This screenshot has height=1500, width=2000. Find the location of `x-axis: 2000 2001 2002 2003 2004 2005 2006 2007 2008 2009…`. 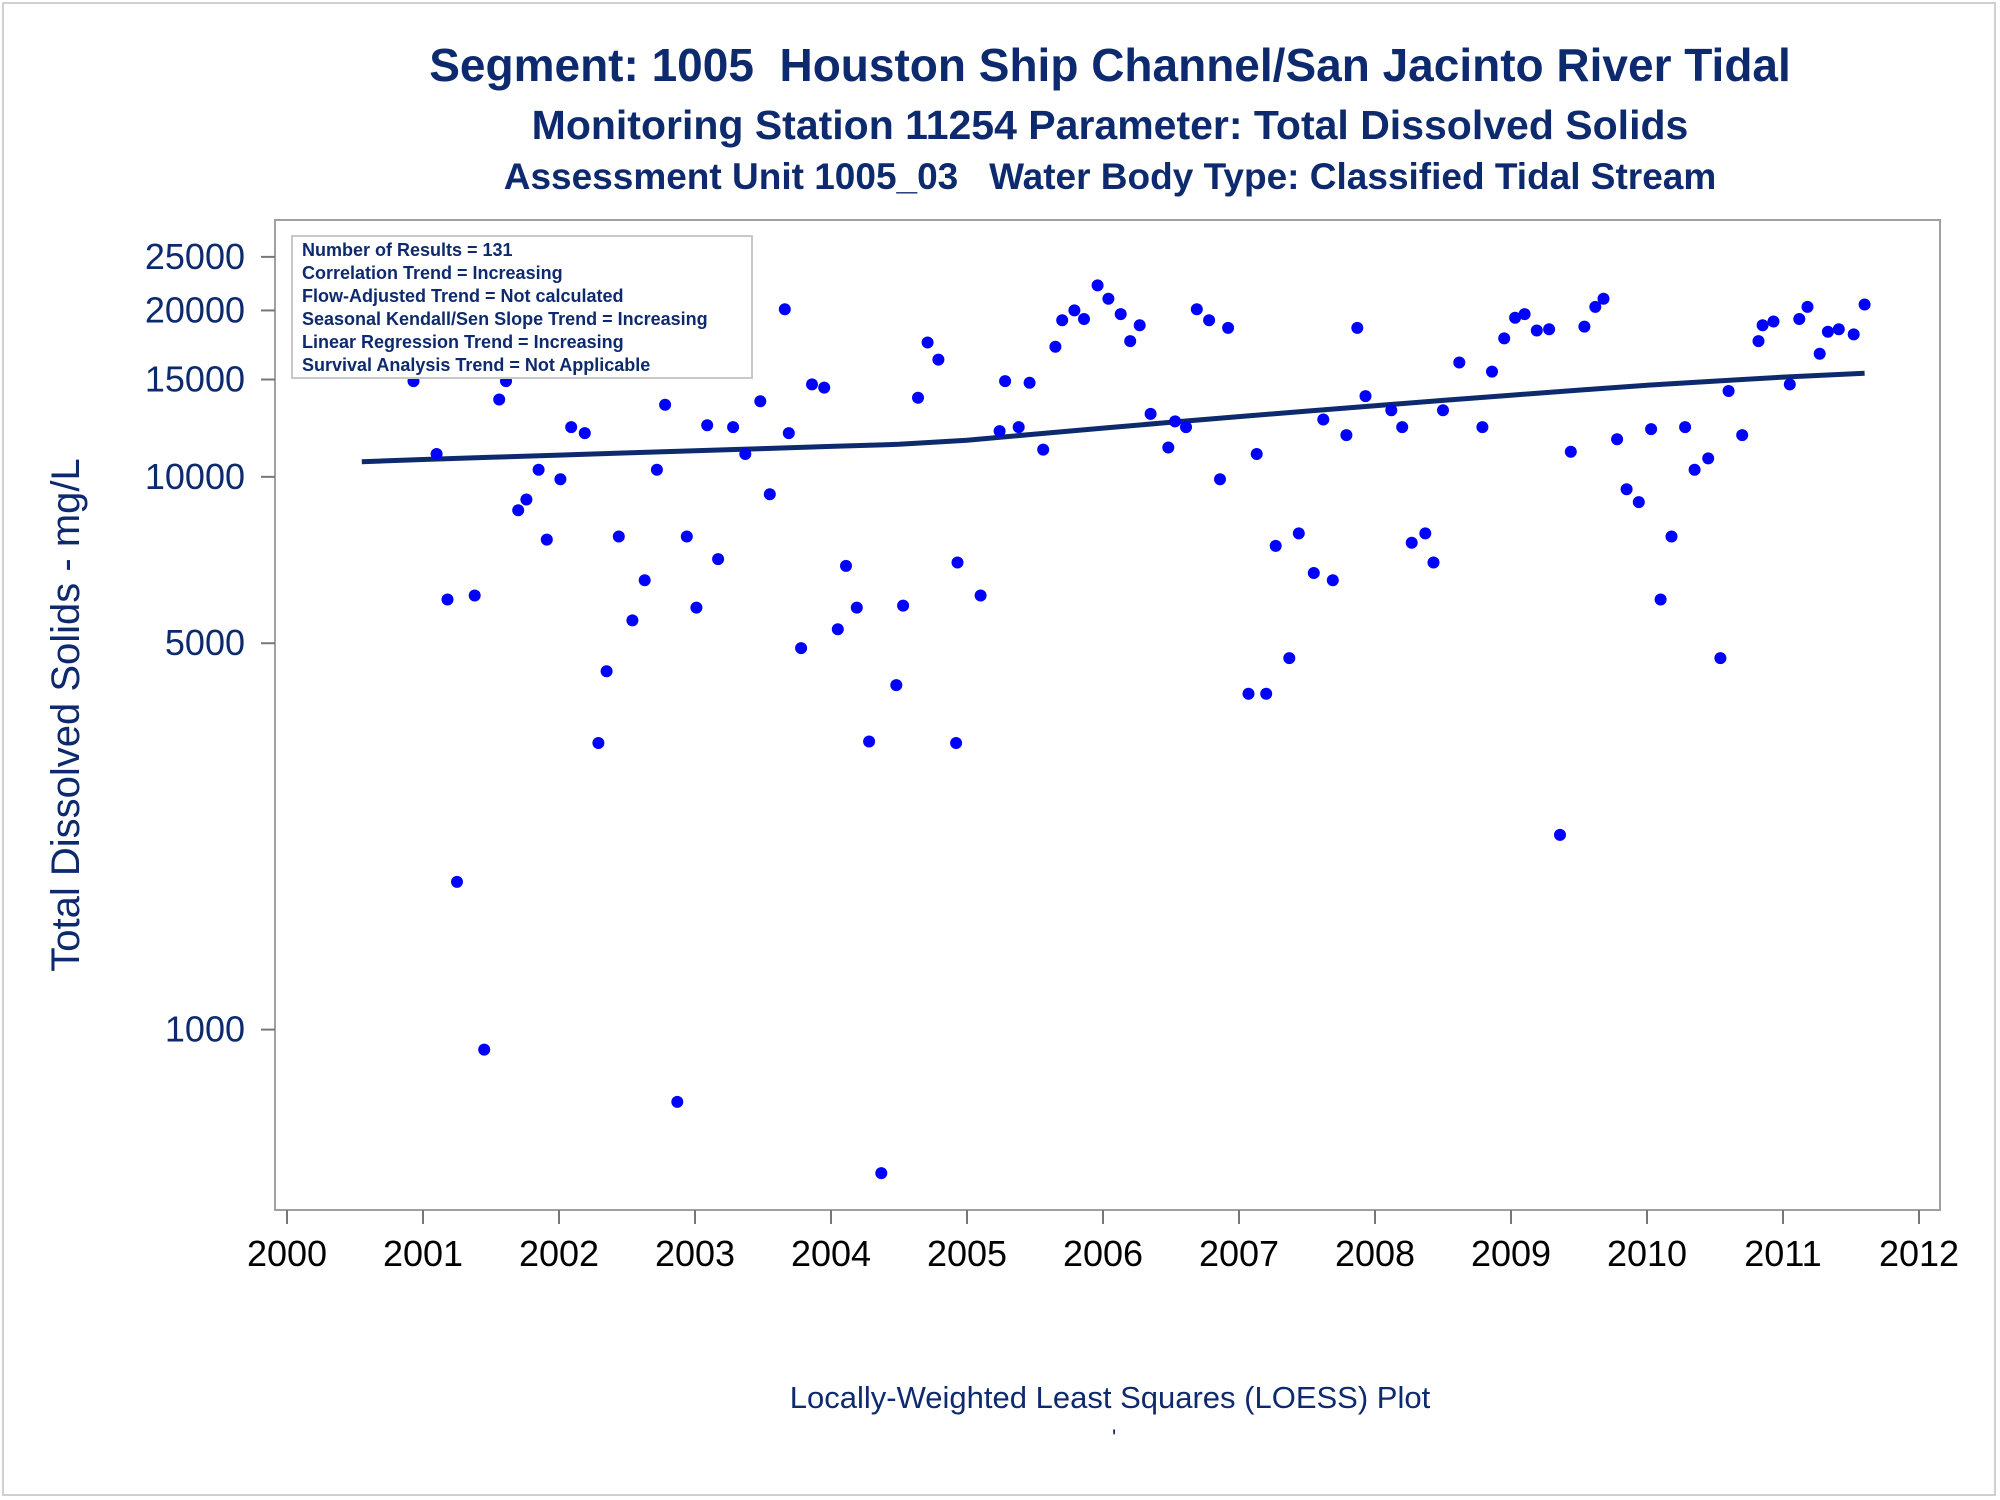

x-axis: 2000 2001 2002 2003 2004 2005 2006 2007 2008 2009… is located at coordinates (1103, 1242).